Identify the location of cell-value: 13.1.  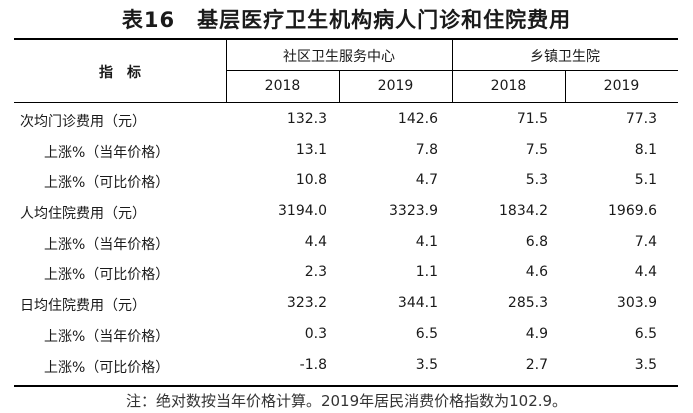
(311, 149).